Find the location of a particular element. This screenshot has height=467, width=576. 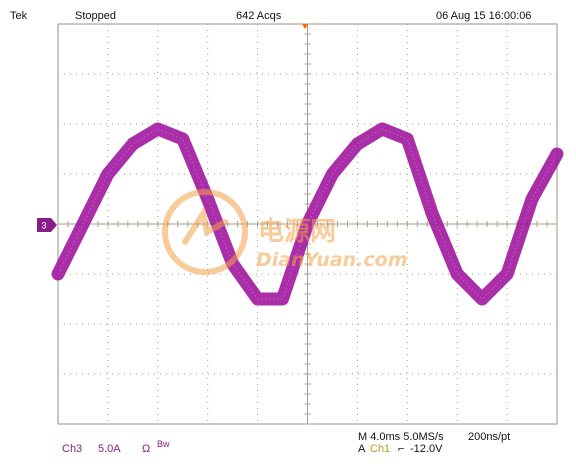

run-state-label: Stopped is located at coordinates (95, 16).